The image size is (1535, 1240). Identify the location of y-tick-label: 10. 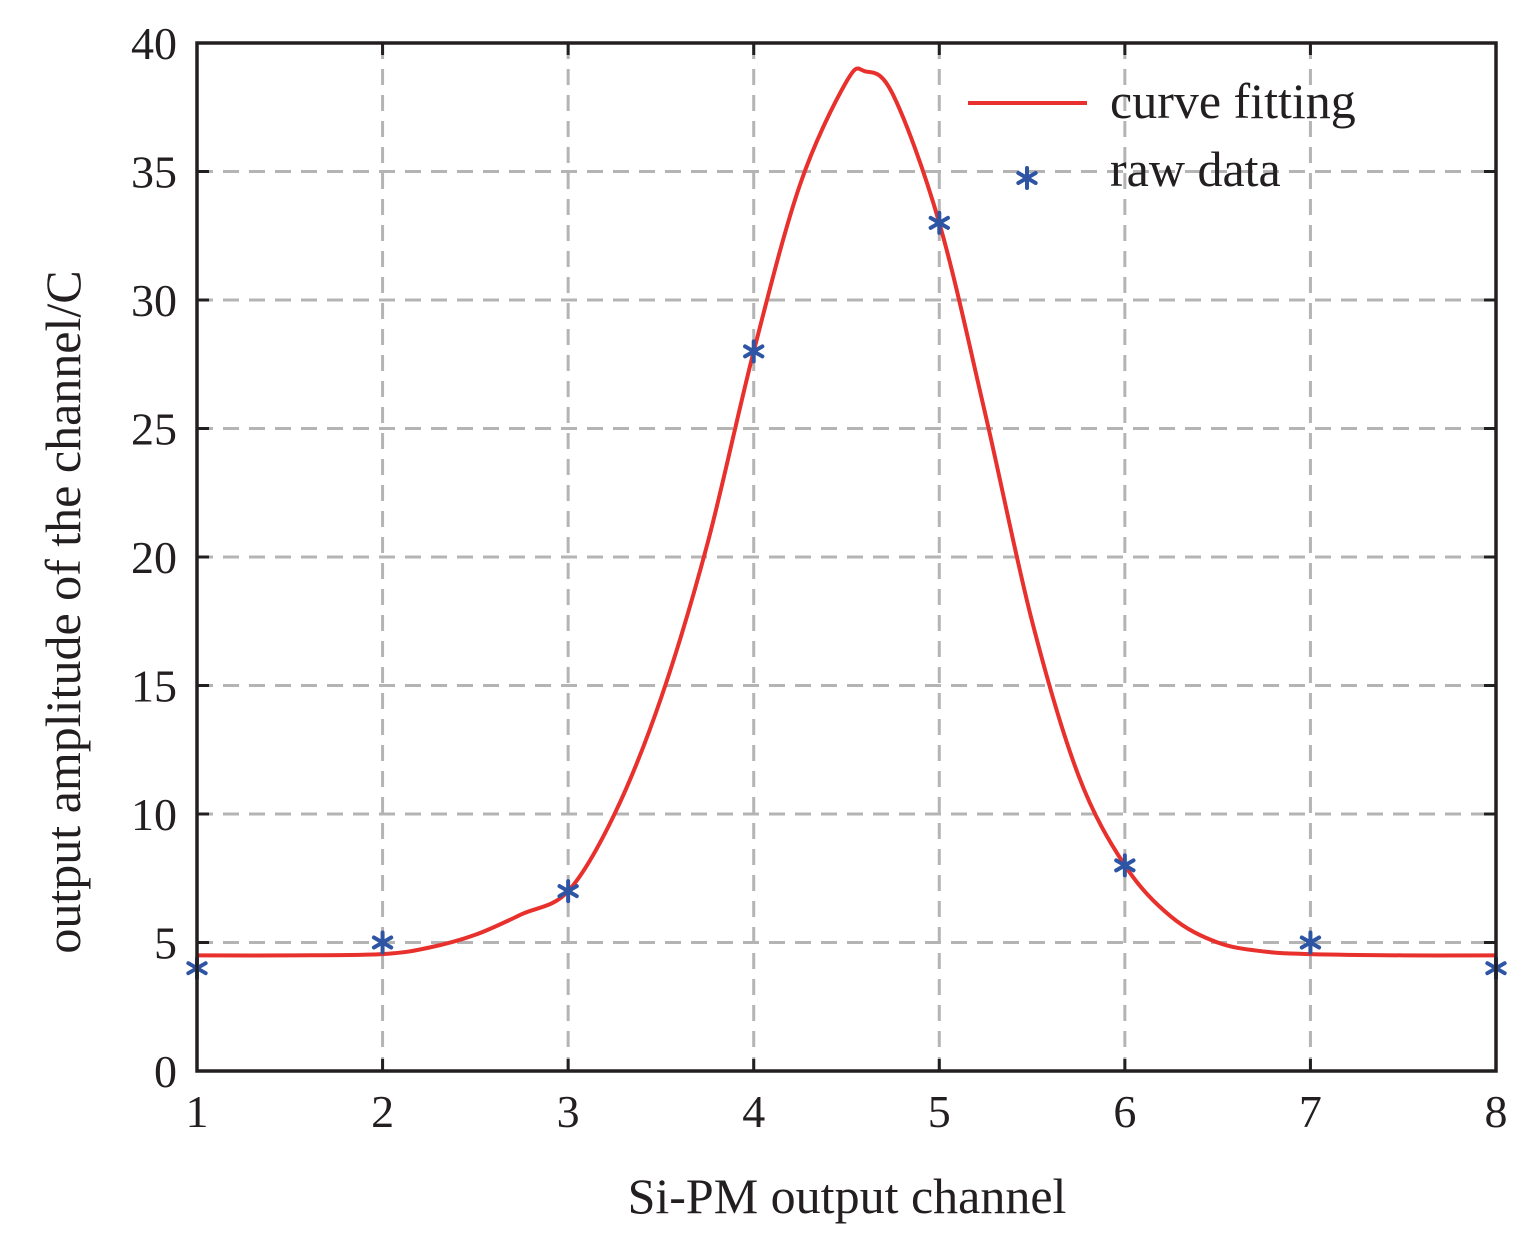
(154, 814).